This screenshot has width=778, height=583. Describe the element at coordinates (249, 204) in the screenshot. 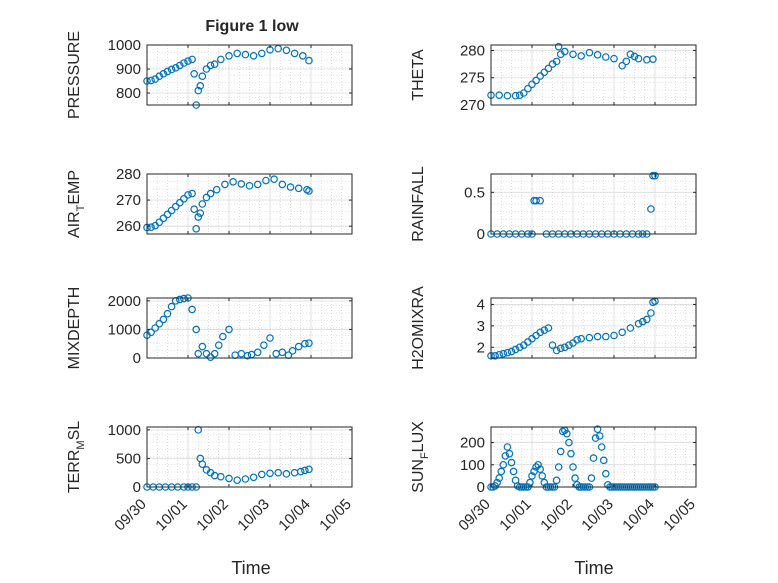

I see `axes-box` at that location.